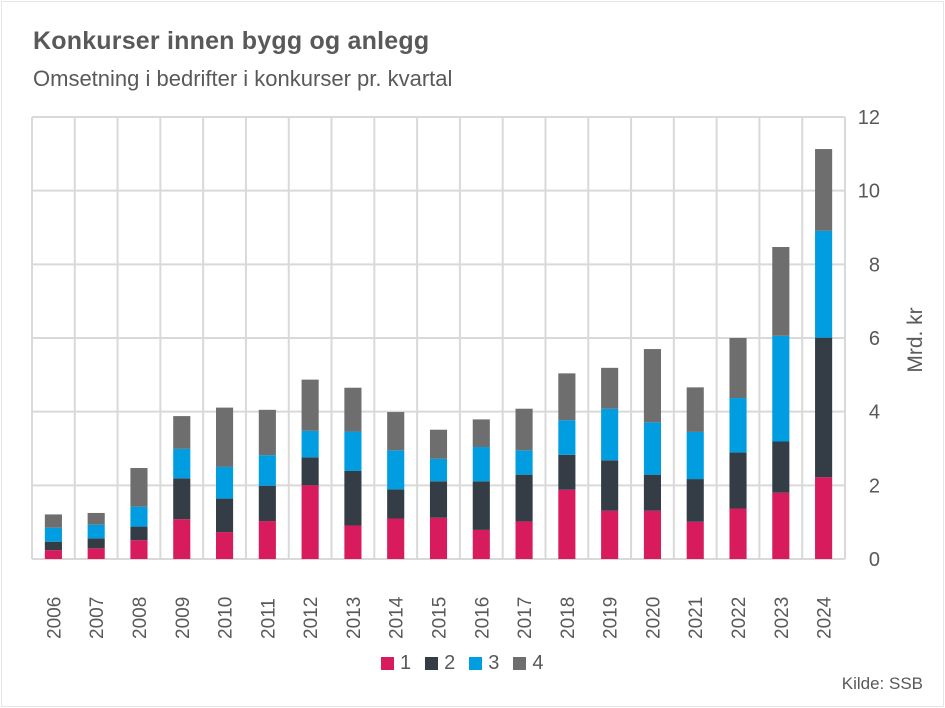  Describe the element at coordinates (695, 500) in the screenshot. I see `bar-2021-q2` at that location.